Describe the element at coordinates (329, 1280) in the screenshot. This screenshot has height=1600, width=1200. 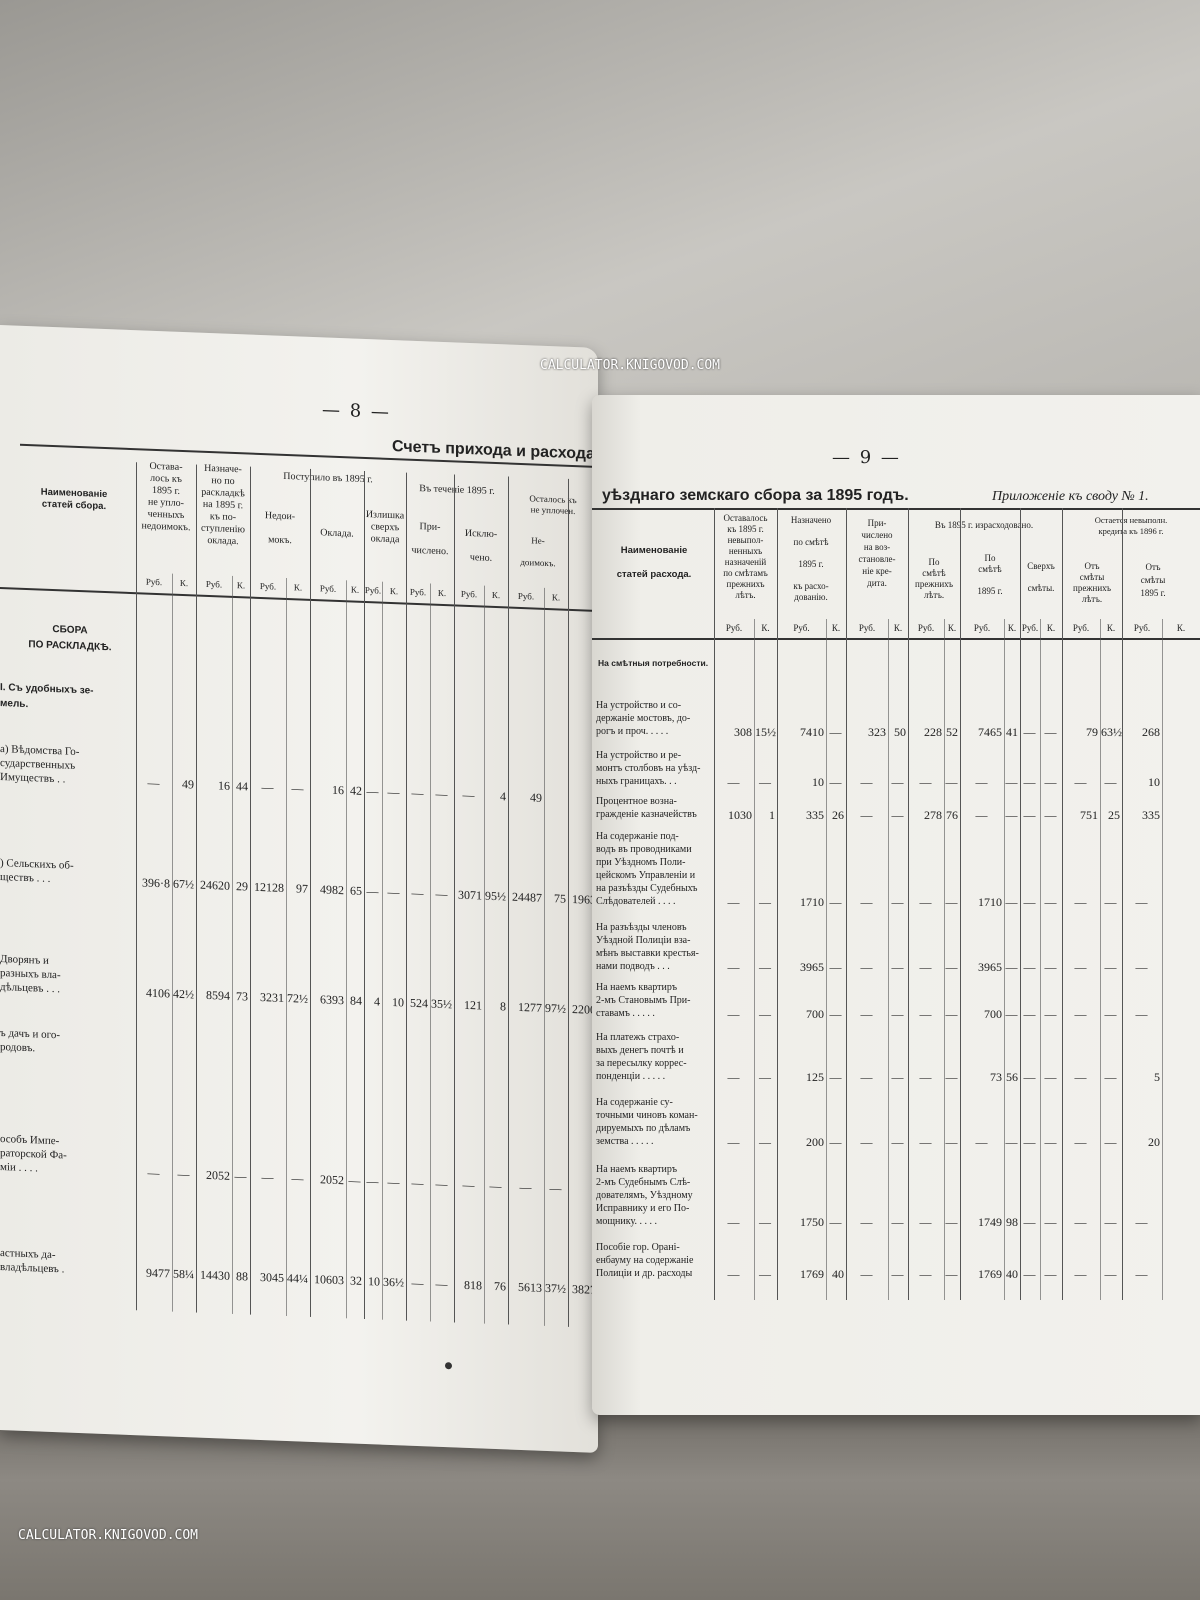
I see `cell-rubles: 10603` at that location.